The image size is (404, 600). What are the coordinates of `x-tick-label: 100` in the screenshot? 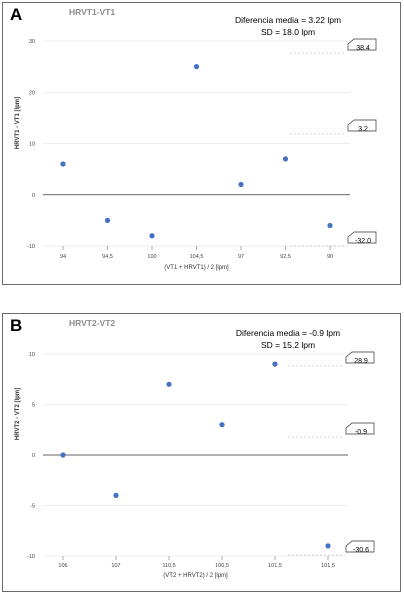 It's located at (151, 257).